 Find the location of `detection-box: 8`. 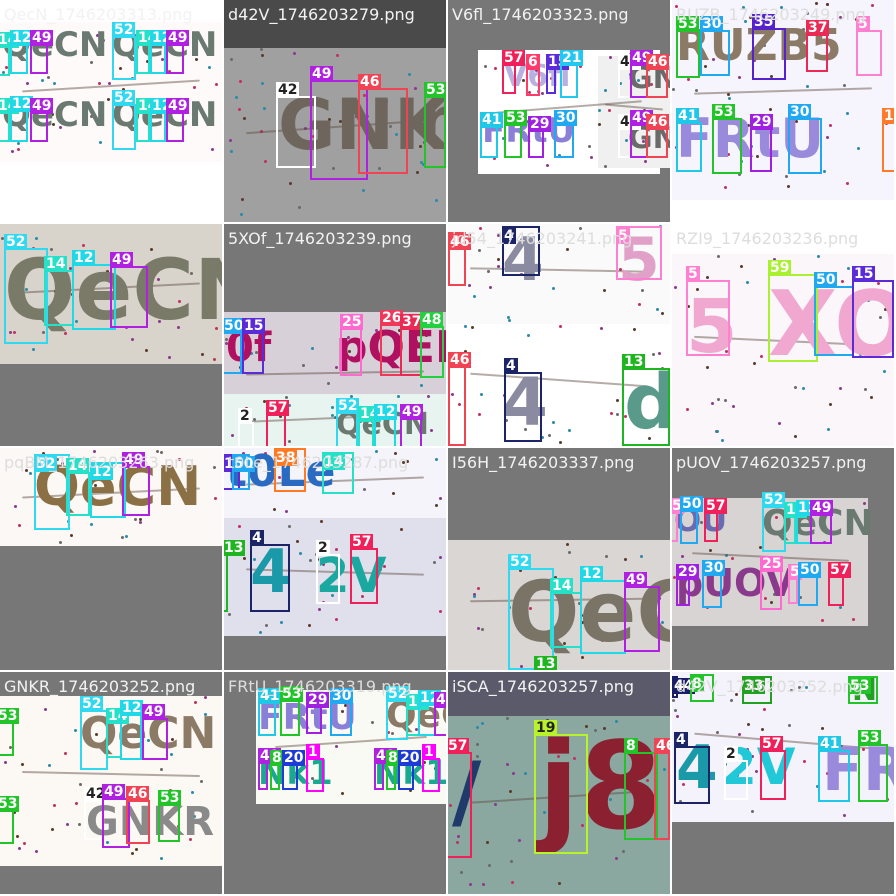

detection-box: 8 is located at coordinates (393, 770).